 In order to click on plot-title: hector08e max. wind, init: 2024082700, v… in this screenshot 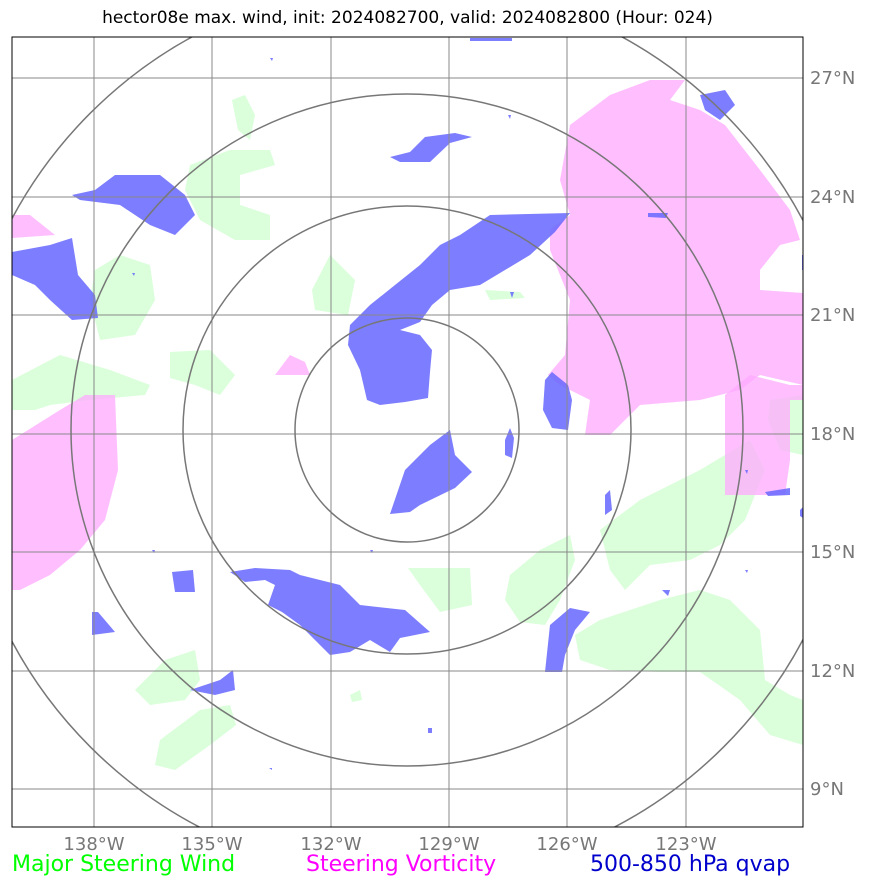, I will do `click(407, 18)`.